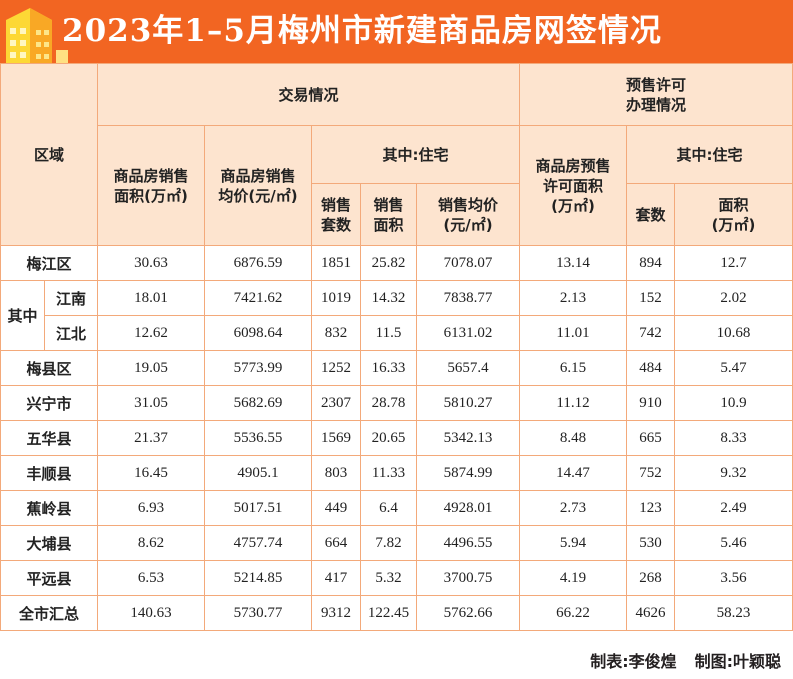 This screenshot has height=679, width=793. Describe the element at coordinates (468, 368) in the screenshot. I see `cell-res-avg: 5657.4` at that location.